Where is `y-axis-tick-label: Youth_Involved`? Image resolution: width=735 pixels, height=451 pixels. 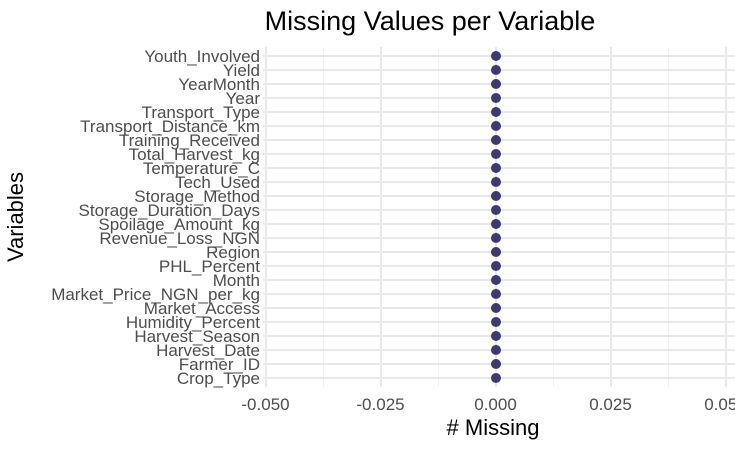
y-axis-tick-label: Youth_Involved is located at coordinates (202, 56).